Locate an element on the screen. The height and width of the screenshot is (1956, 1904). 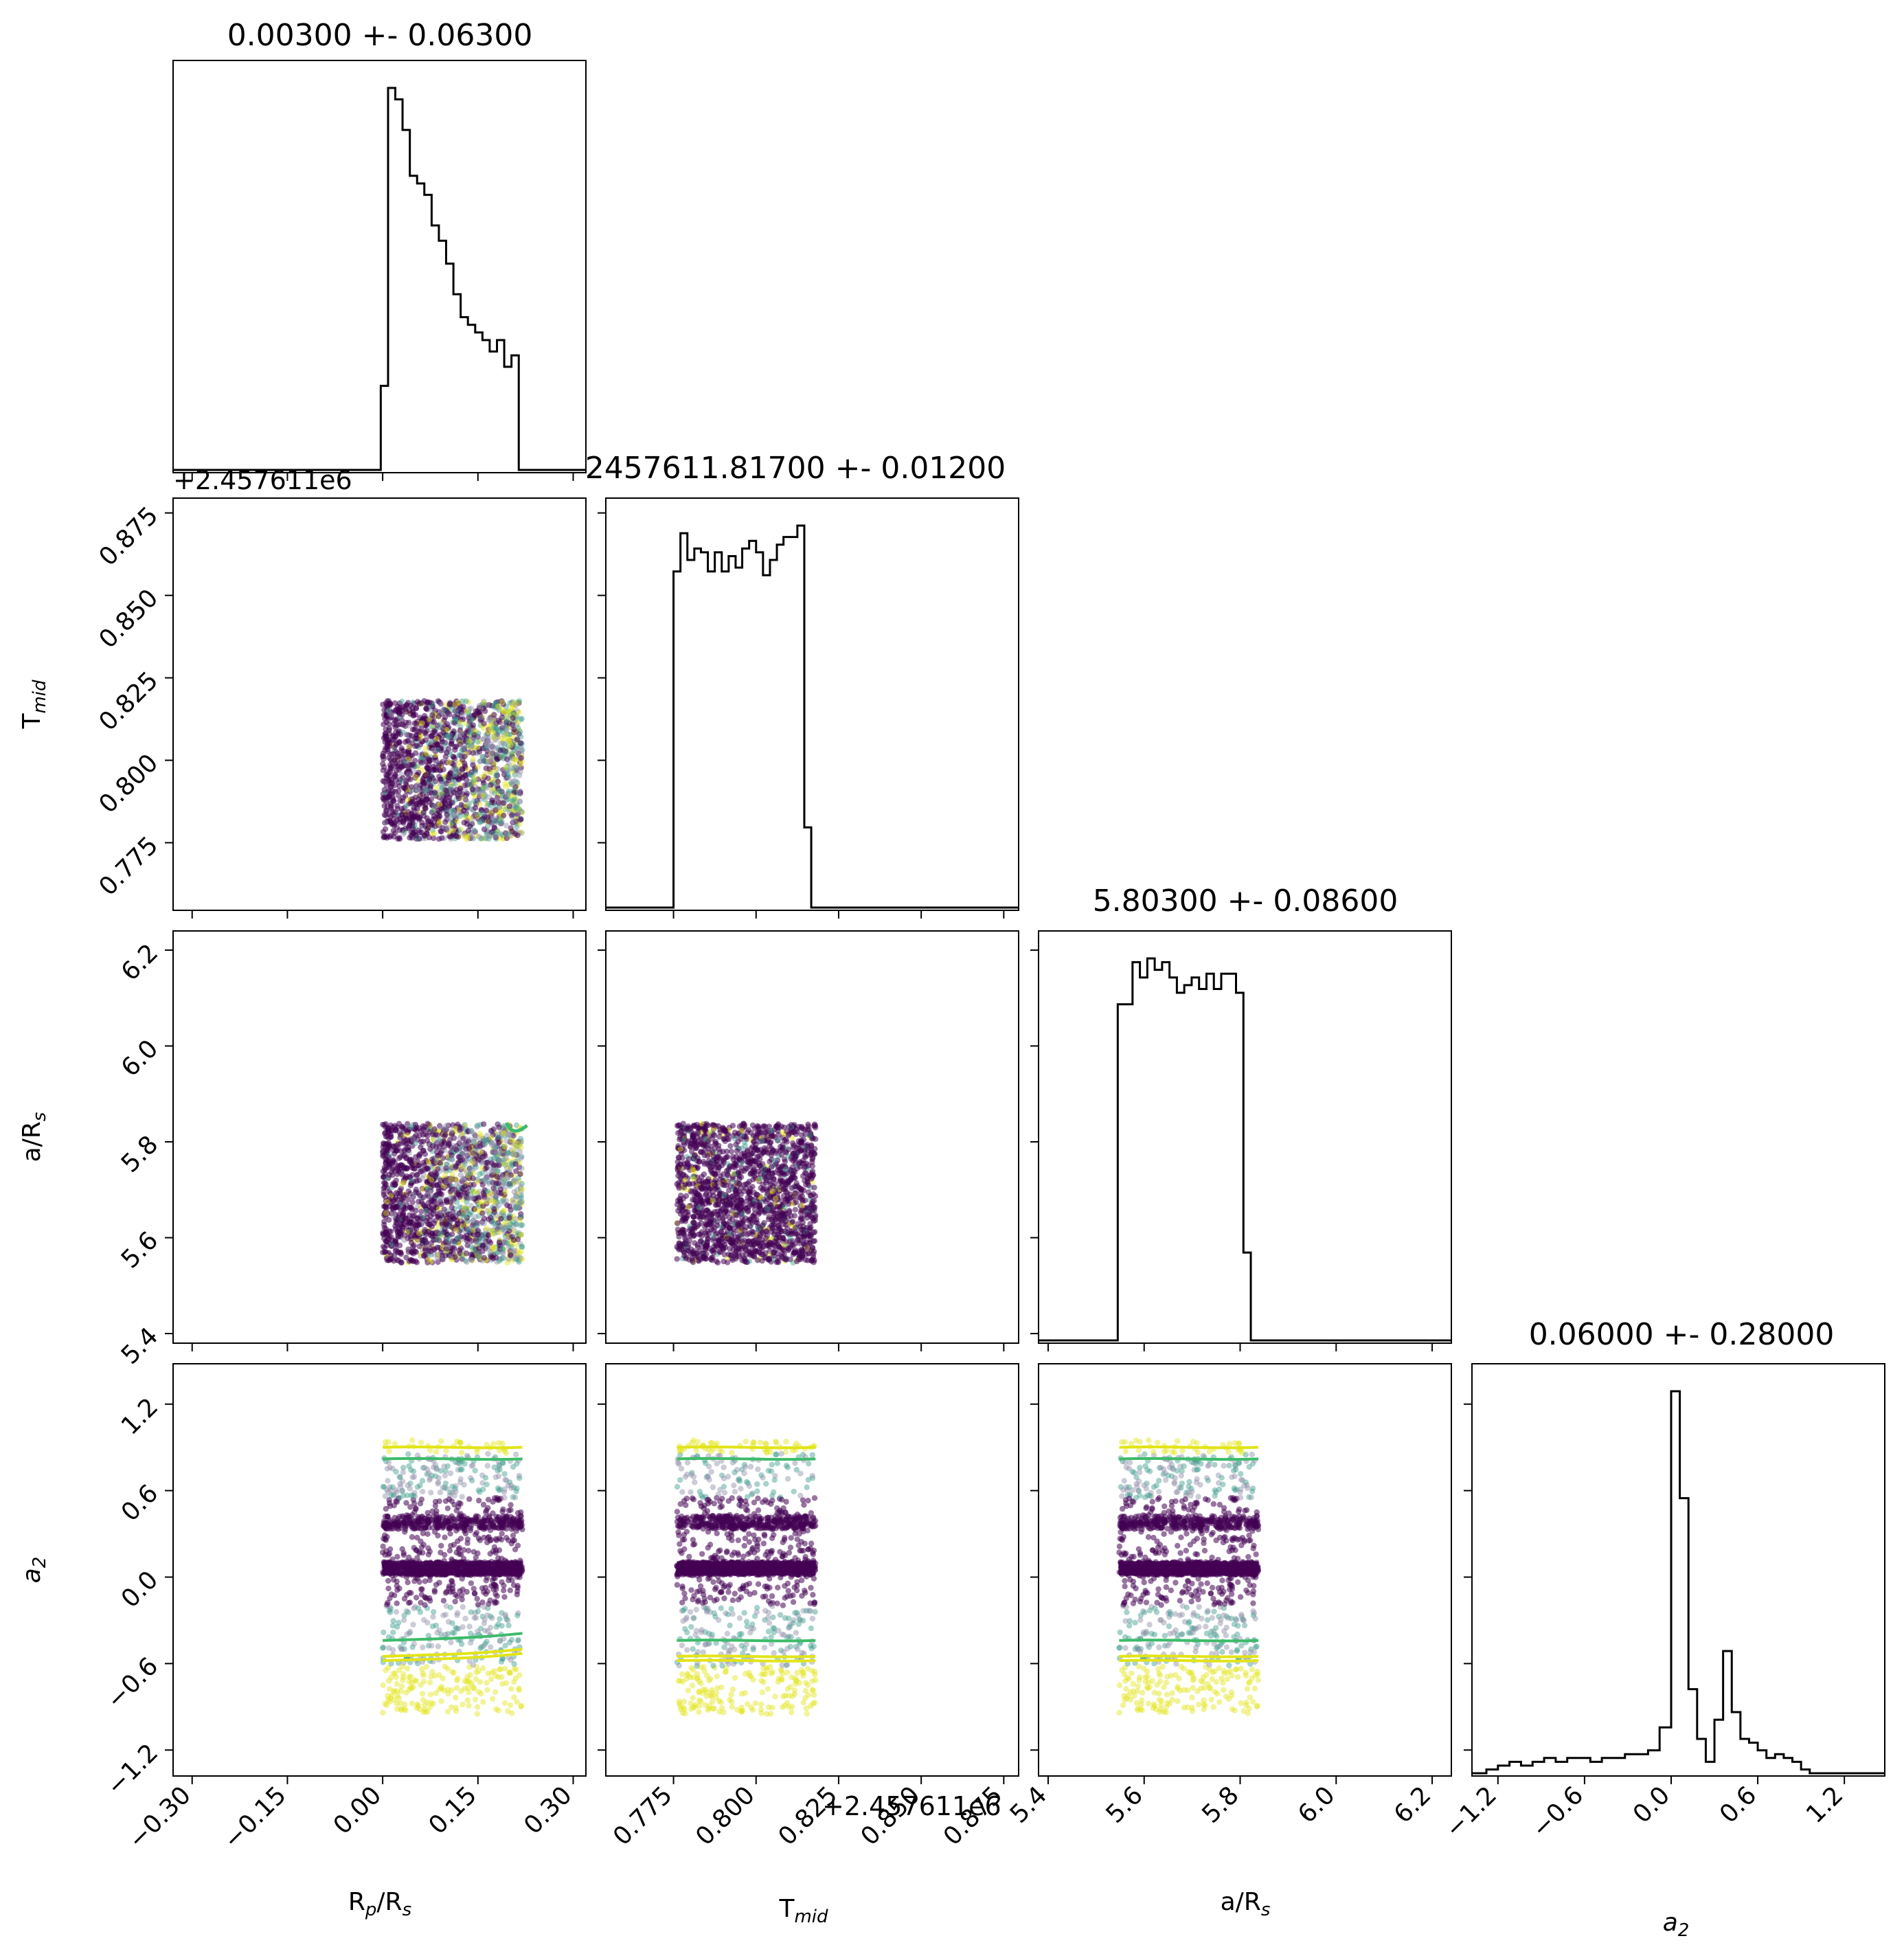
y-tick-label-a_rs: 5.8 is located at coordinates (139, 1154).